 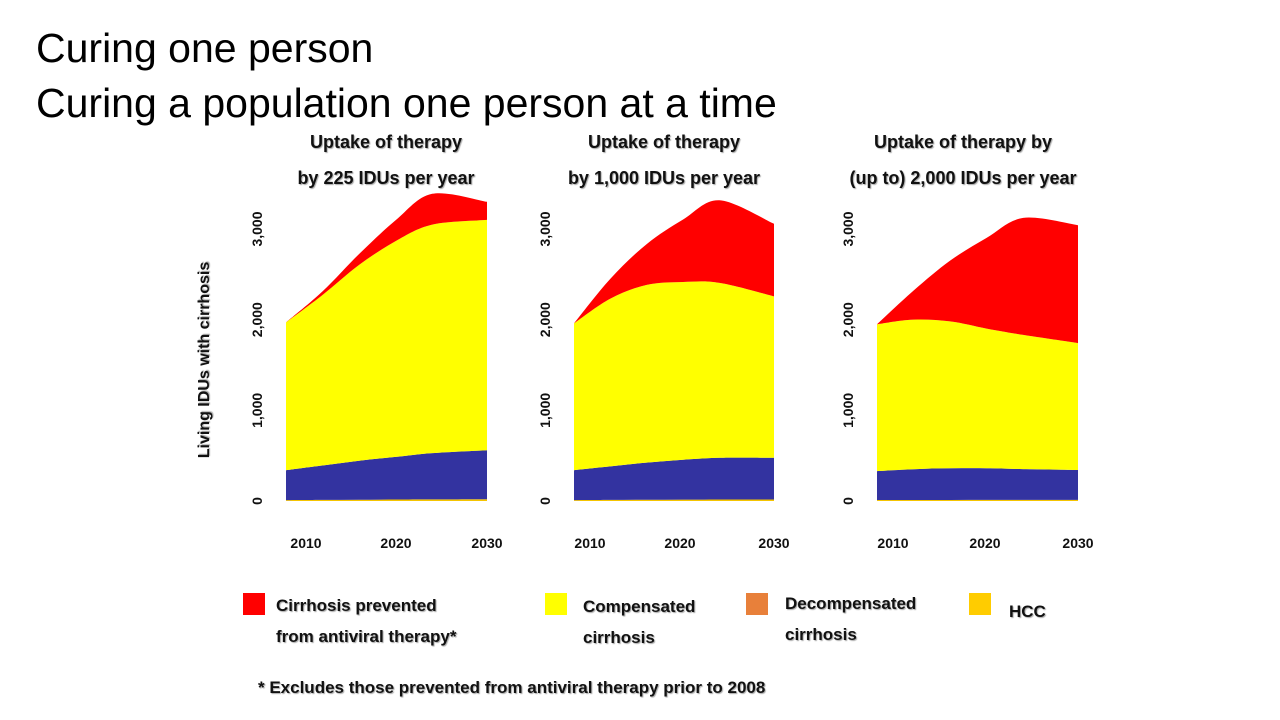 I want to click on area-compensated-chart1, so click(x=386, y=345).